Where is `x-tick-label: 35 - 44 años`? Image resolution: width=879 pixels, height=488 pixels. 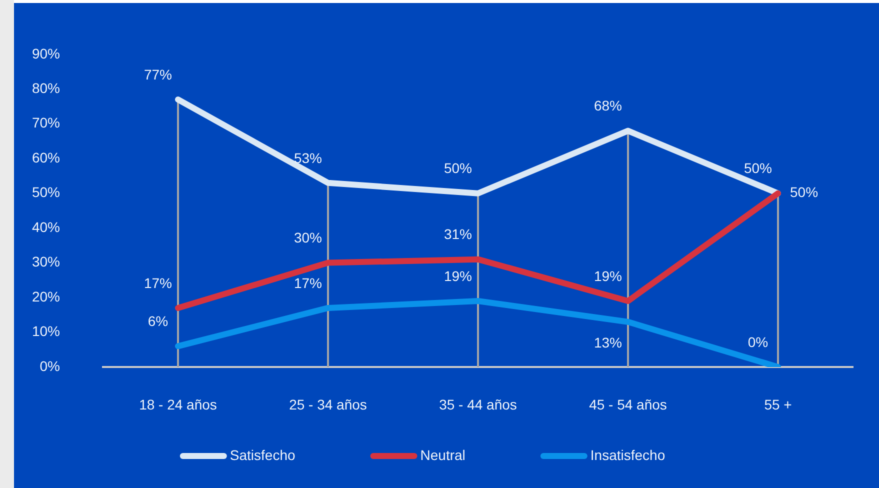
x-tick-label: 35 - 44 años is located at coordinates (478, 404).